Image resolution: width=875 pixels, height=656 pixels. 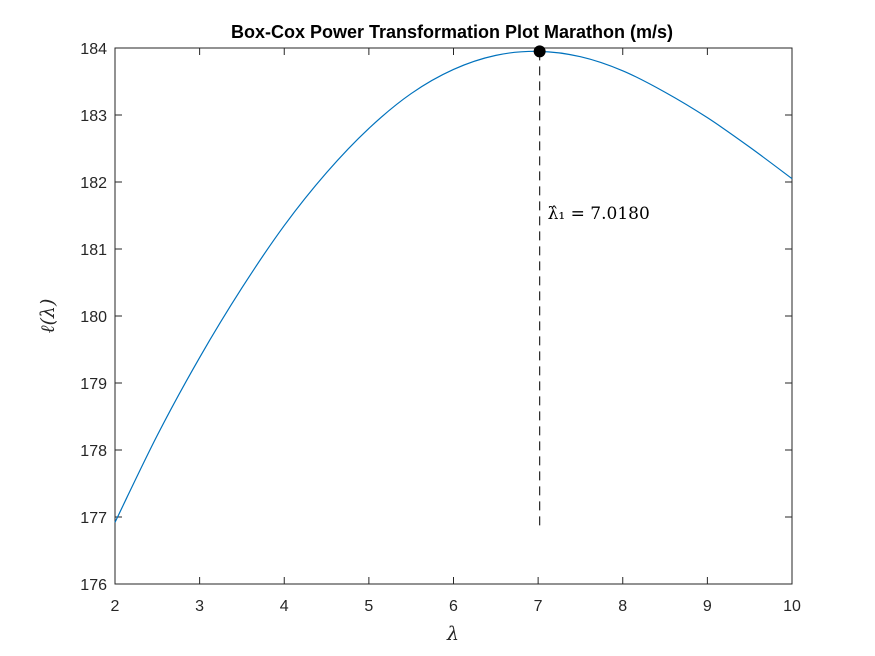 What do you see at coordinates (599, 214) in the screenshot?
I see `optimum-lambda-label: λ̂₁ = 7.0180` at bounding box center [599, 214].